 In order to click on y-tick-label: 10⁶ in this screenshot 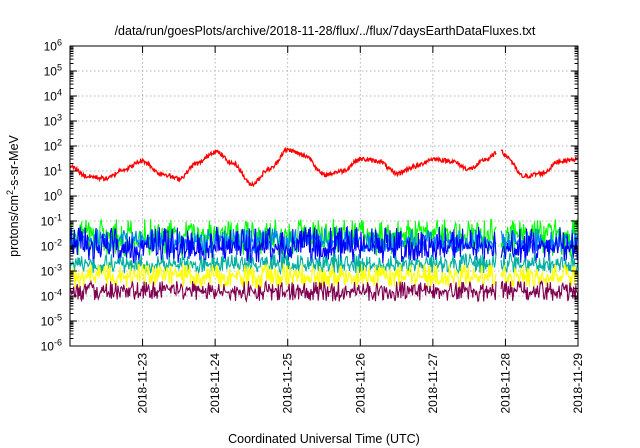, I will do `click(53, 46)`.